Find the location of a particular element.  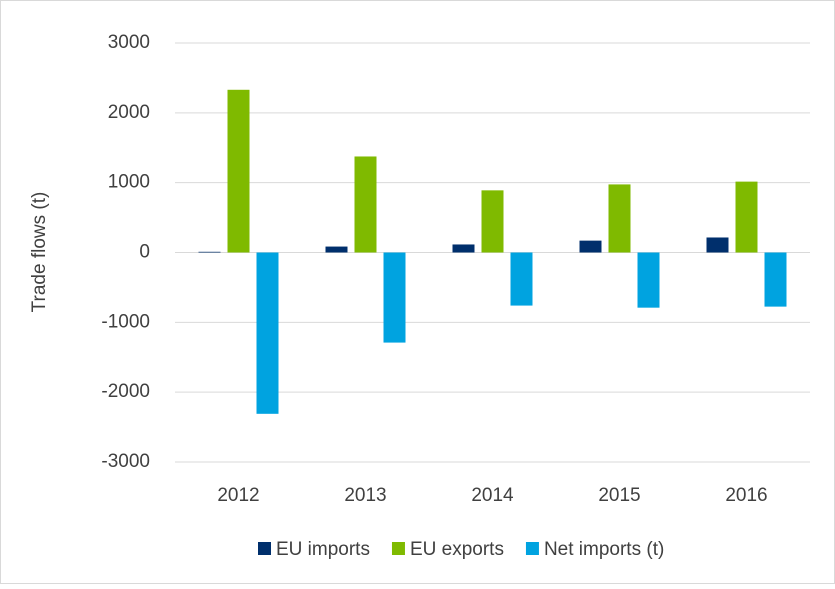

y-tick-label: -1000 is located at coordinates (125, 321).